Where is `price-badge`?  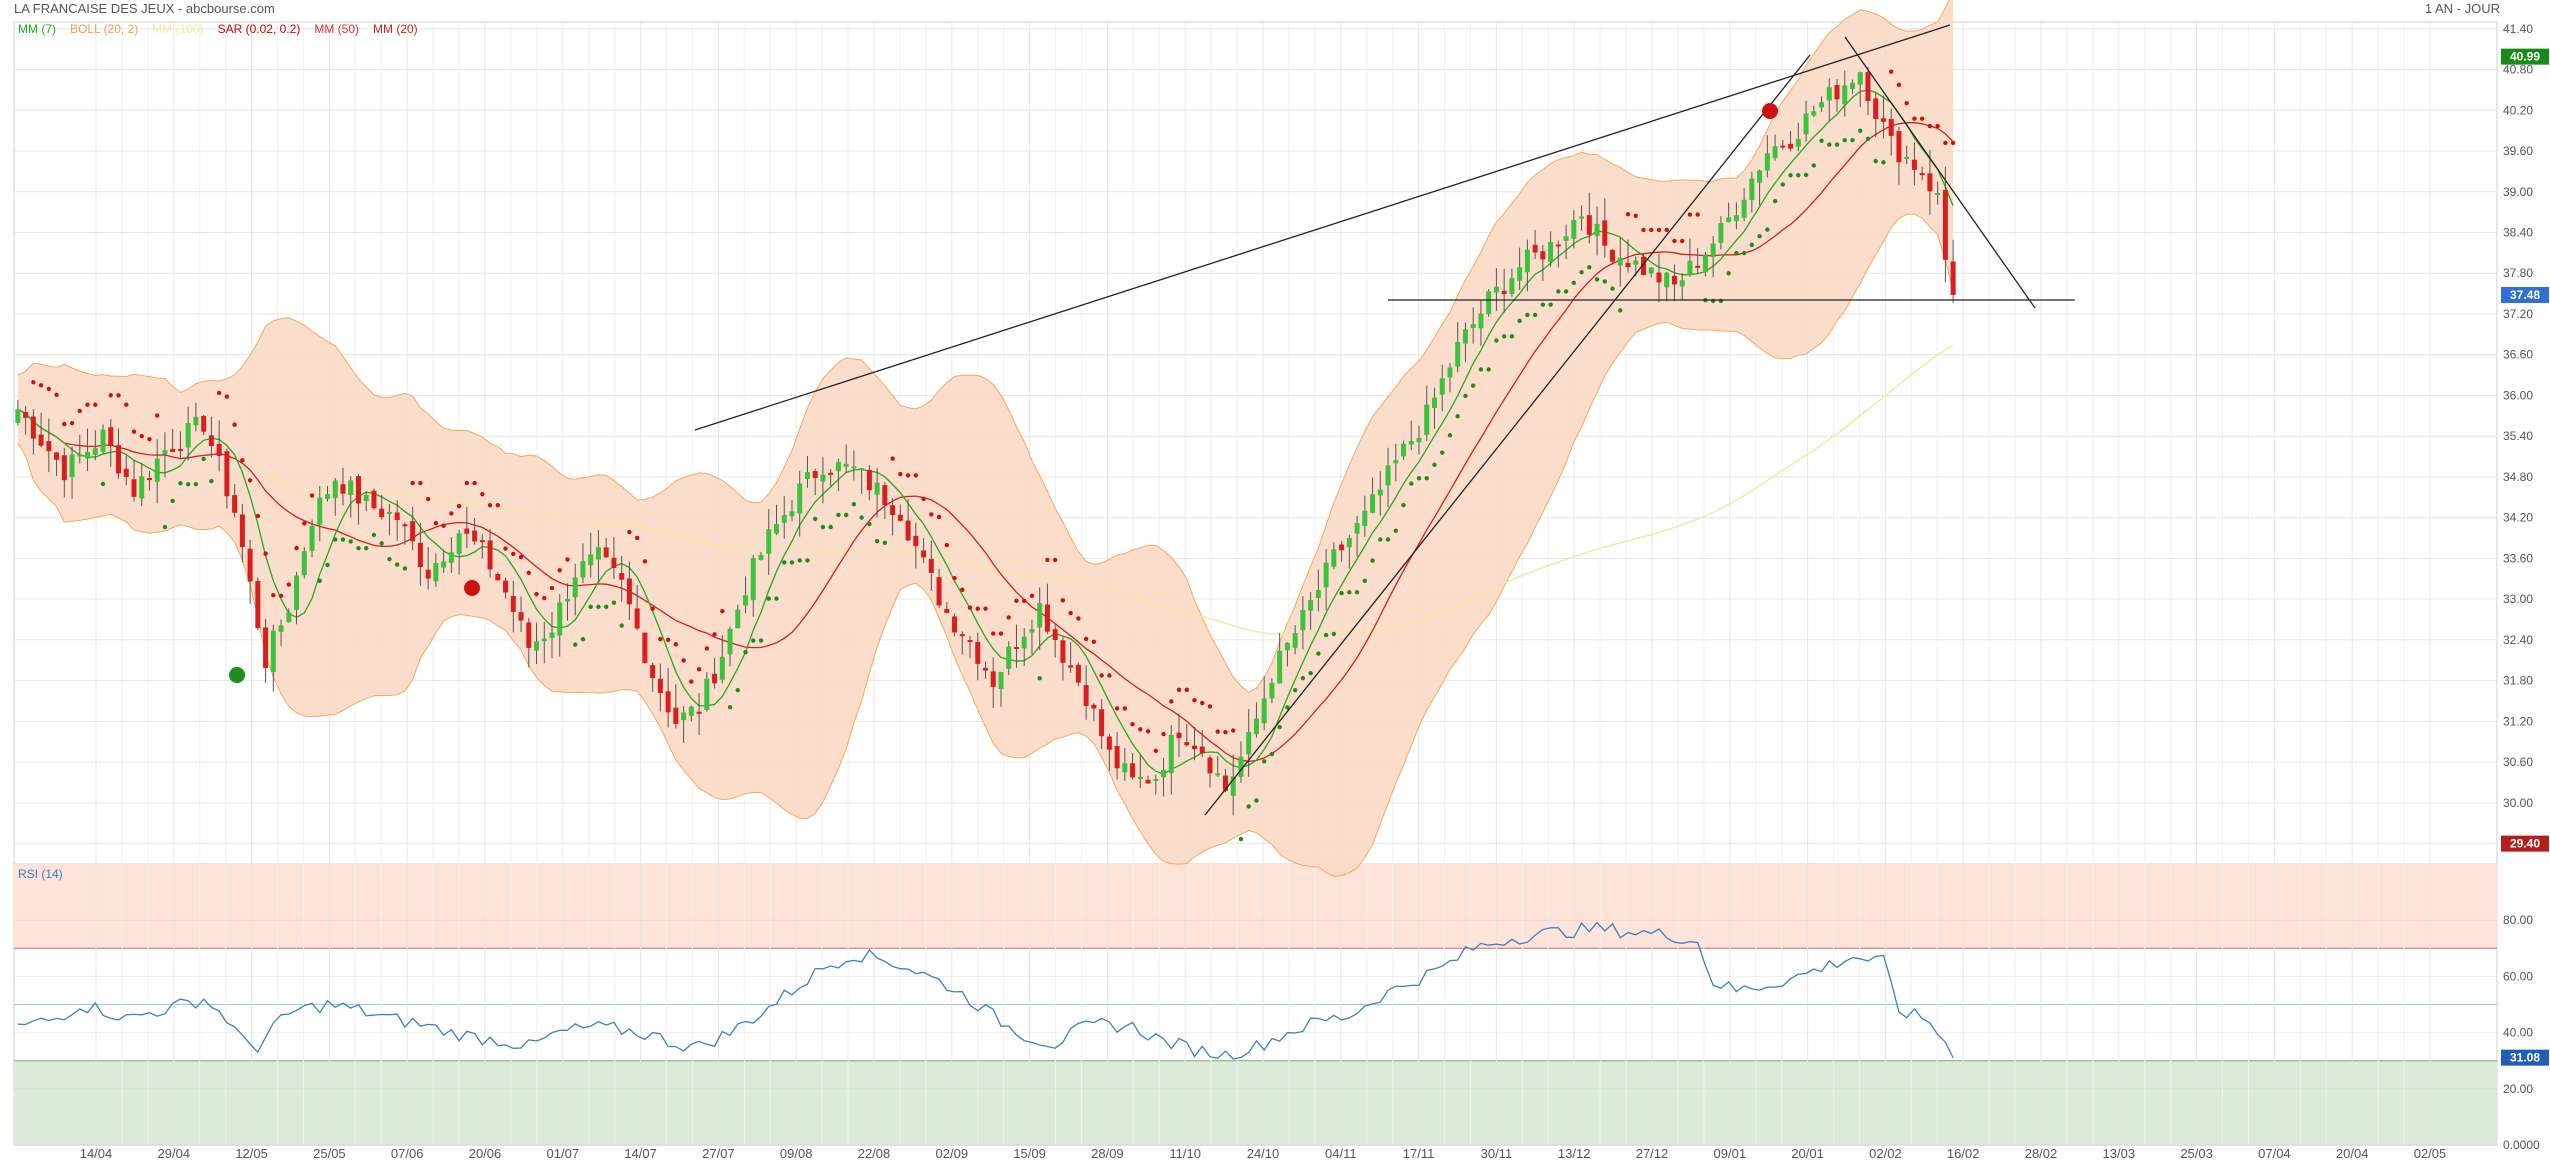
price-badge is located at coordinates (2525, 843).